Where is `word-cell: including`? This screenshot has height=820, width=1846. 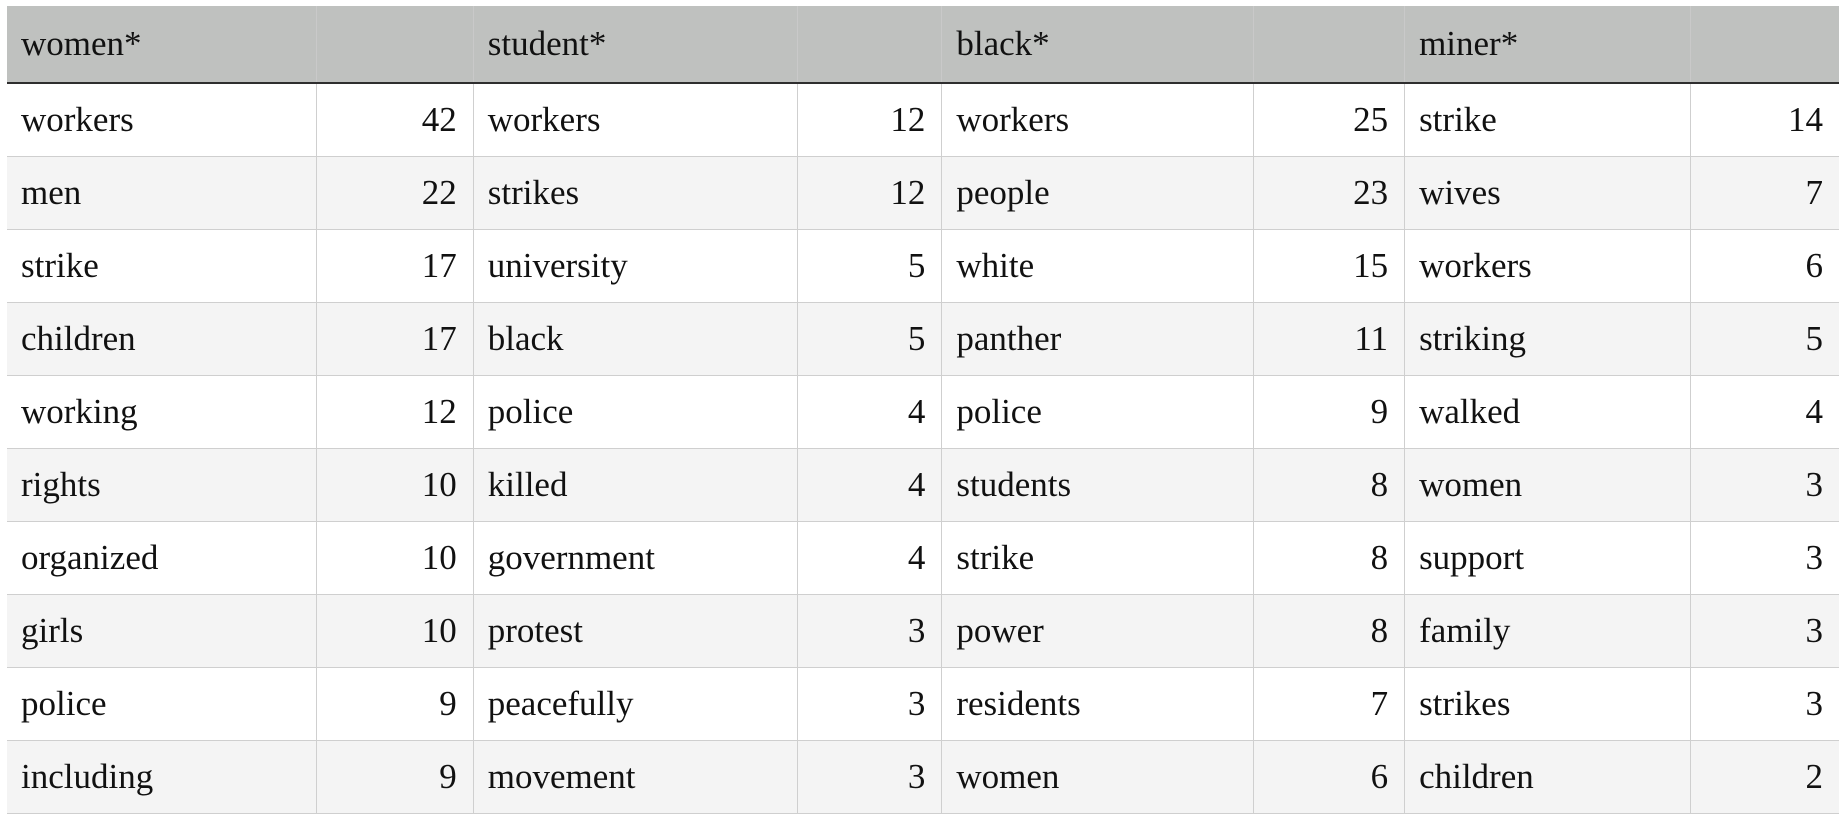
word-cell: including is located at coordinates (162, 777).